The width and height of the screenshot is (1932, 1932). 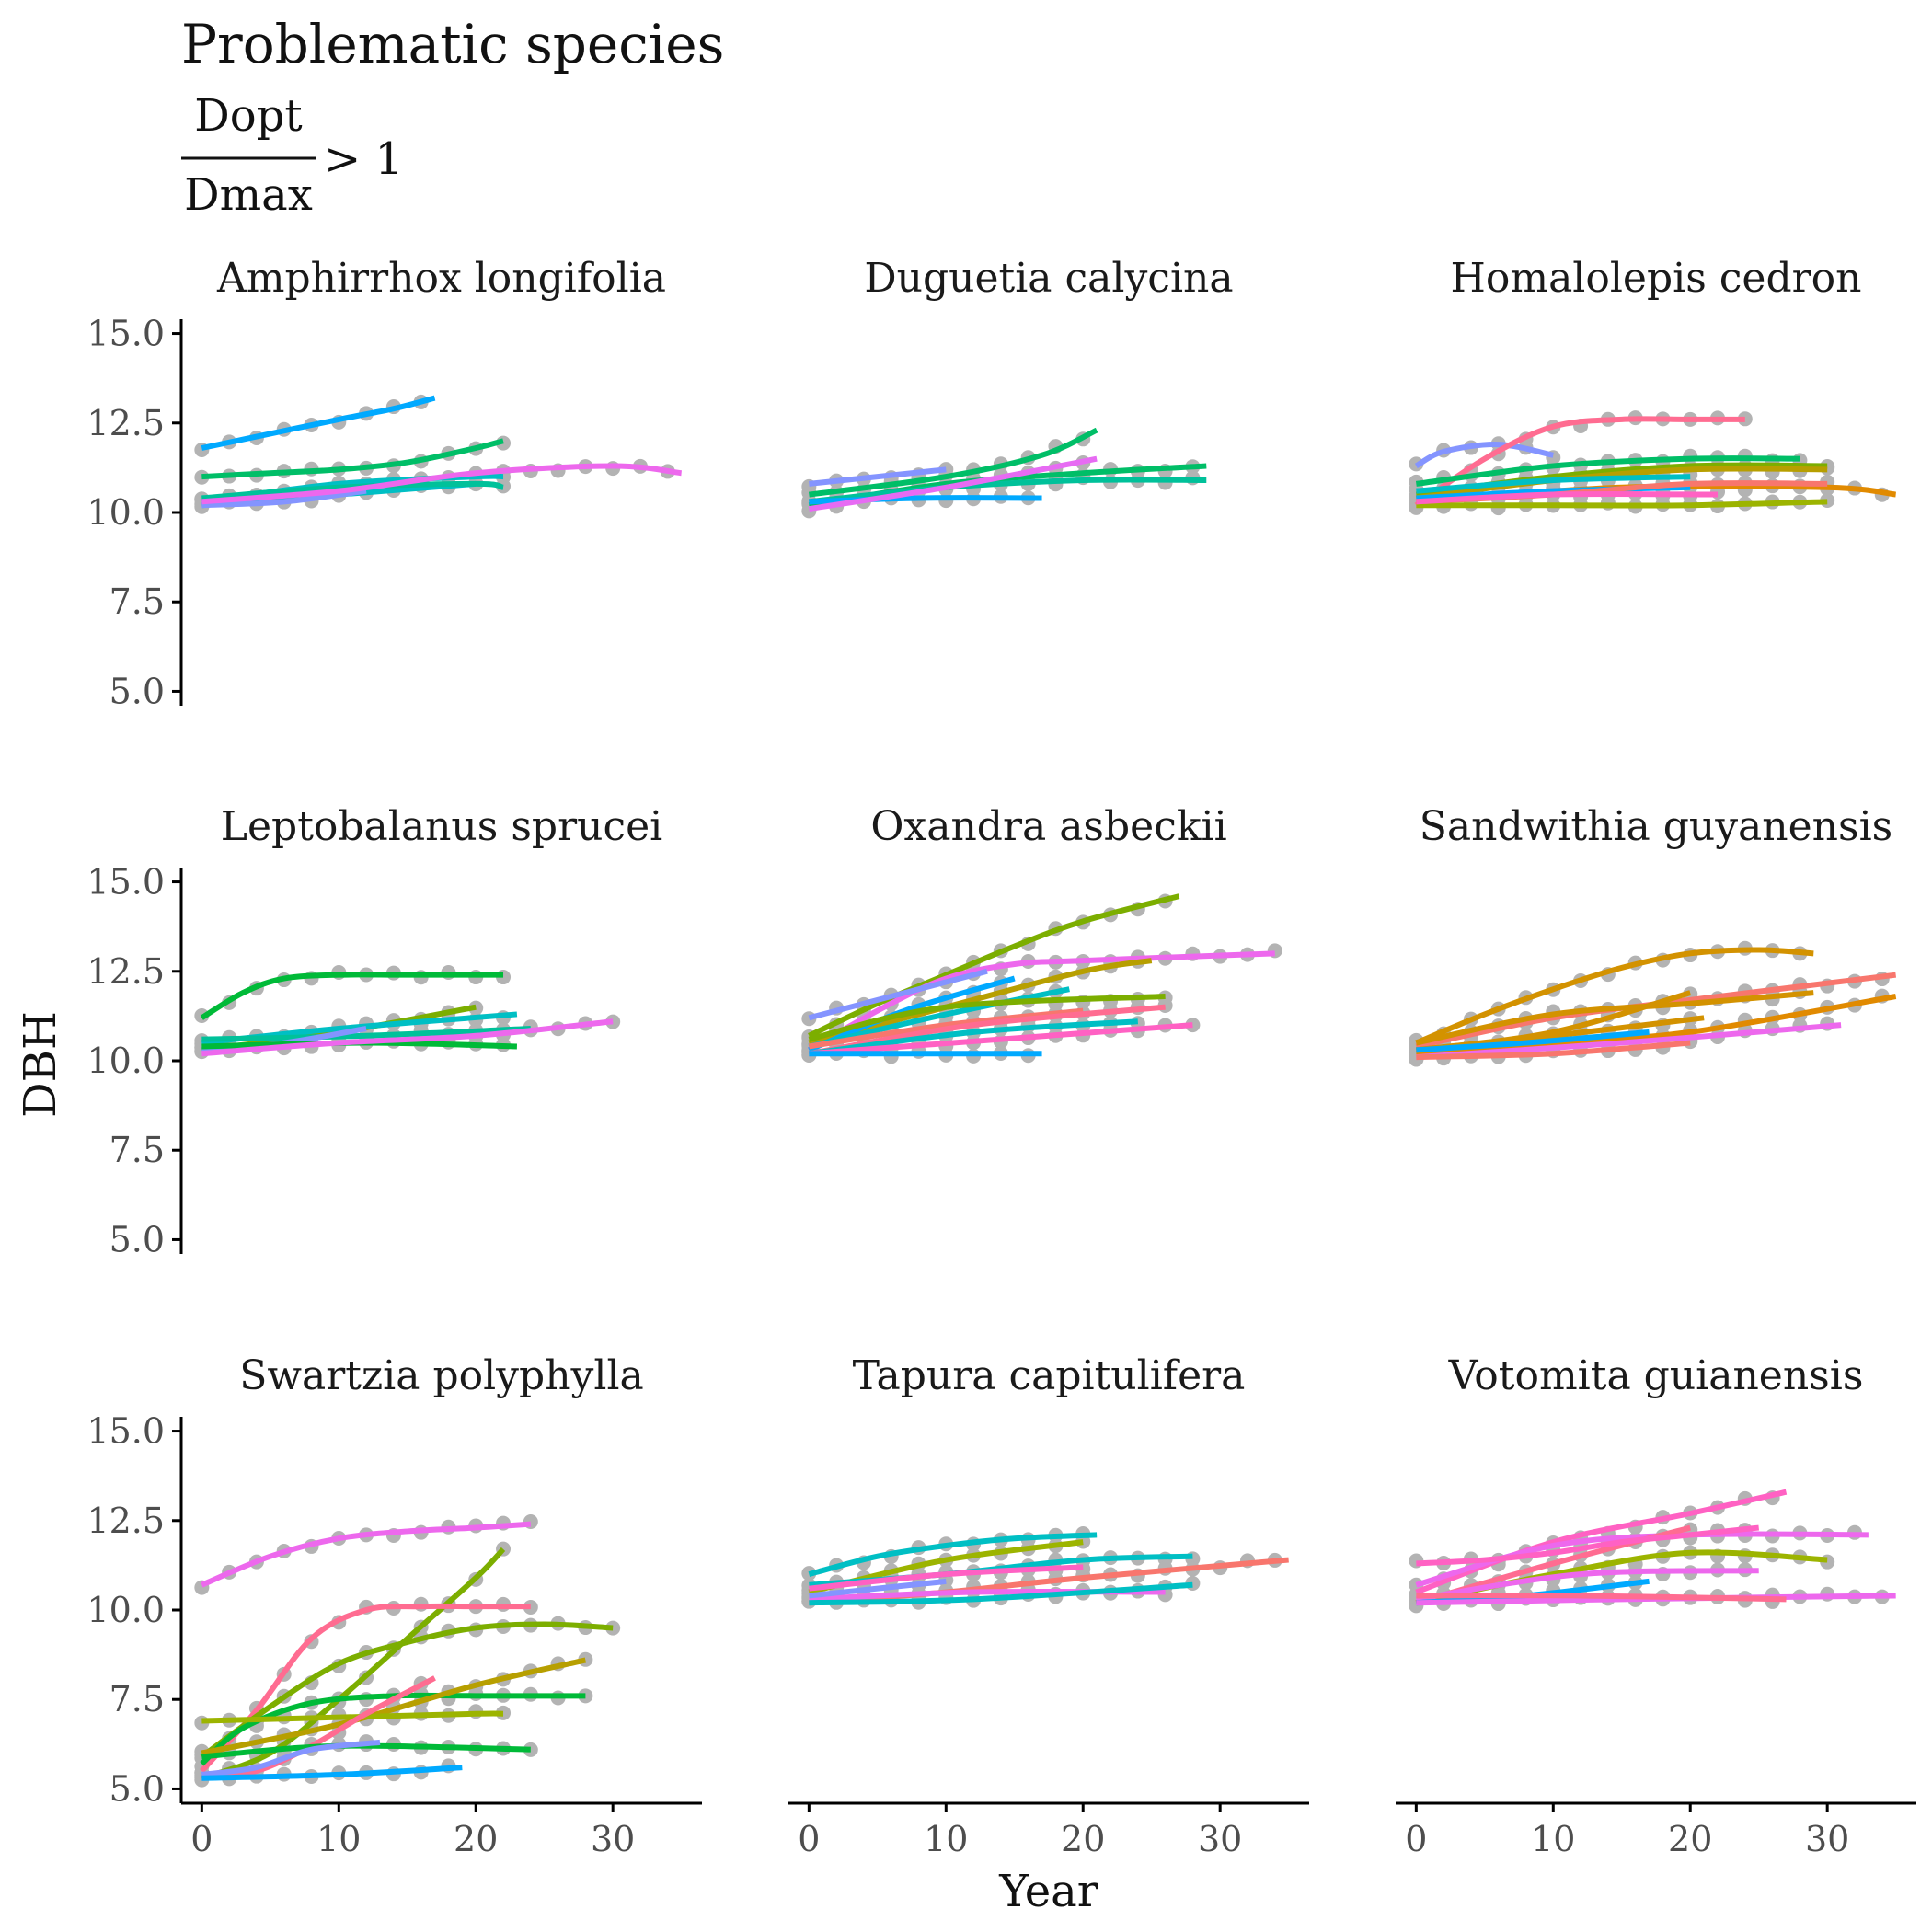 I want to click on facet-title: Sandwithia guyanensis, so click(x=1656, y=826).